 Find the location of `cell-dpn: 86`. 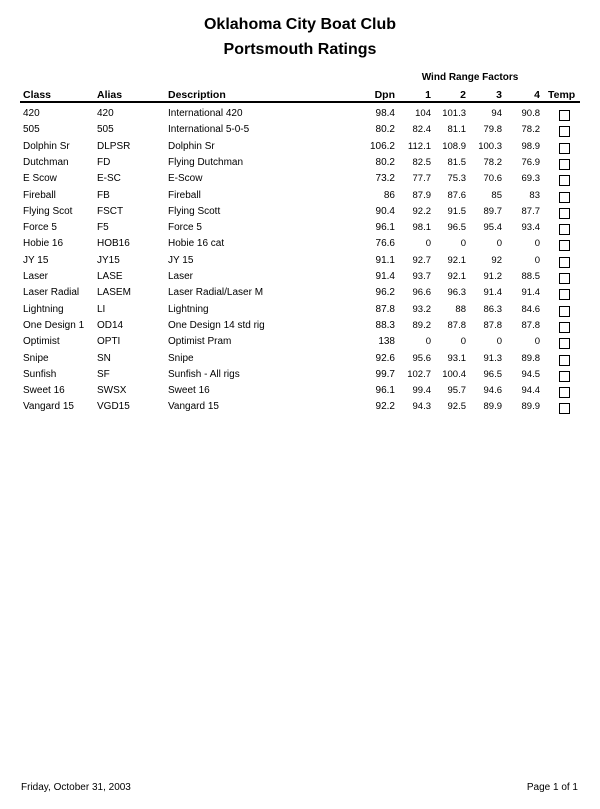

cell-dpn: 86 is located at coordinates (389, 195).